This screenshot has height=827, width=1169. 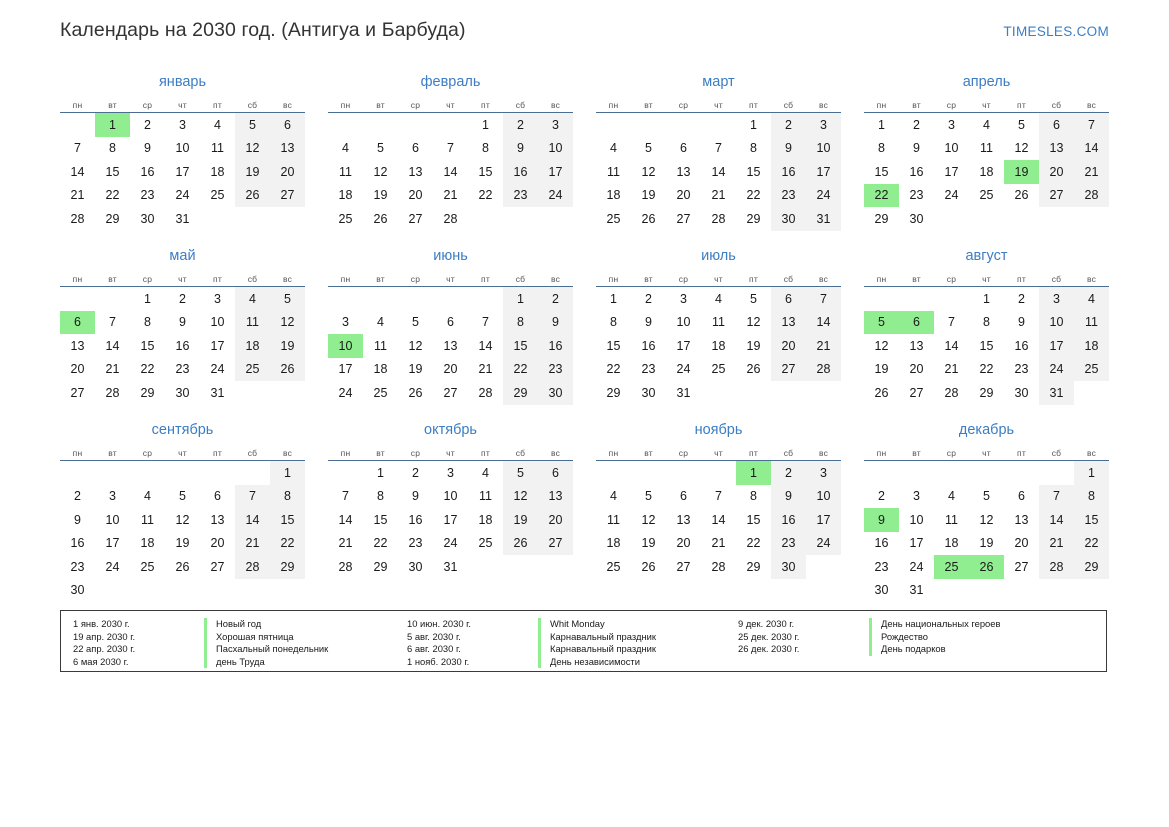 I want to click on day-cell: 16, so click(x=77, y=543).